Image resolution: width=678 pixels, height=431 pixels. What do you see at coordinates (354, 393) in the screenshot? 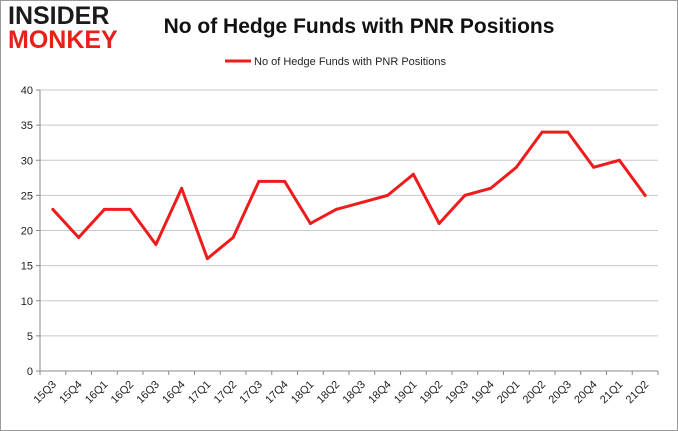
I see `x-tick-label: 18Q3` at bounding box center [354, 393].